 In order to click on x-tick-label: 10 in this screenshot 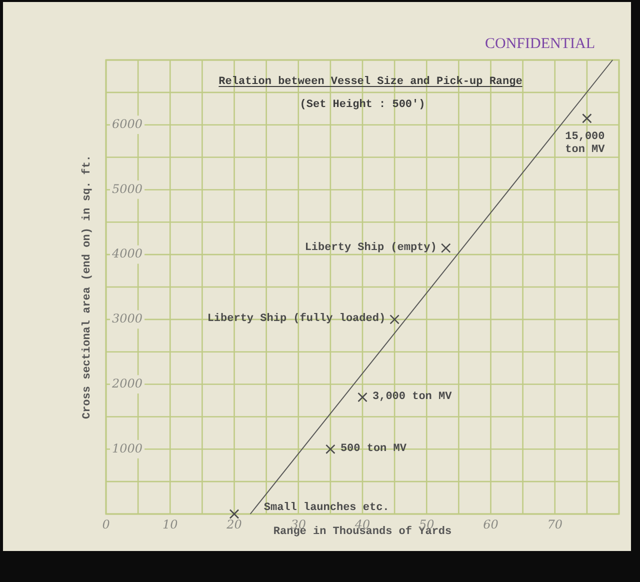, I will do `click(170, 524)`.